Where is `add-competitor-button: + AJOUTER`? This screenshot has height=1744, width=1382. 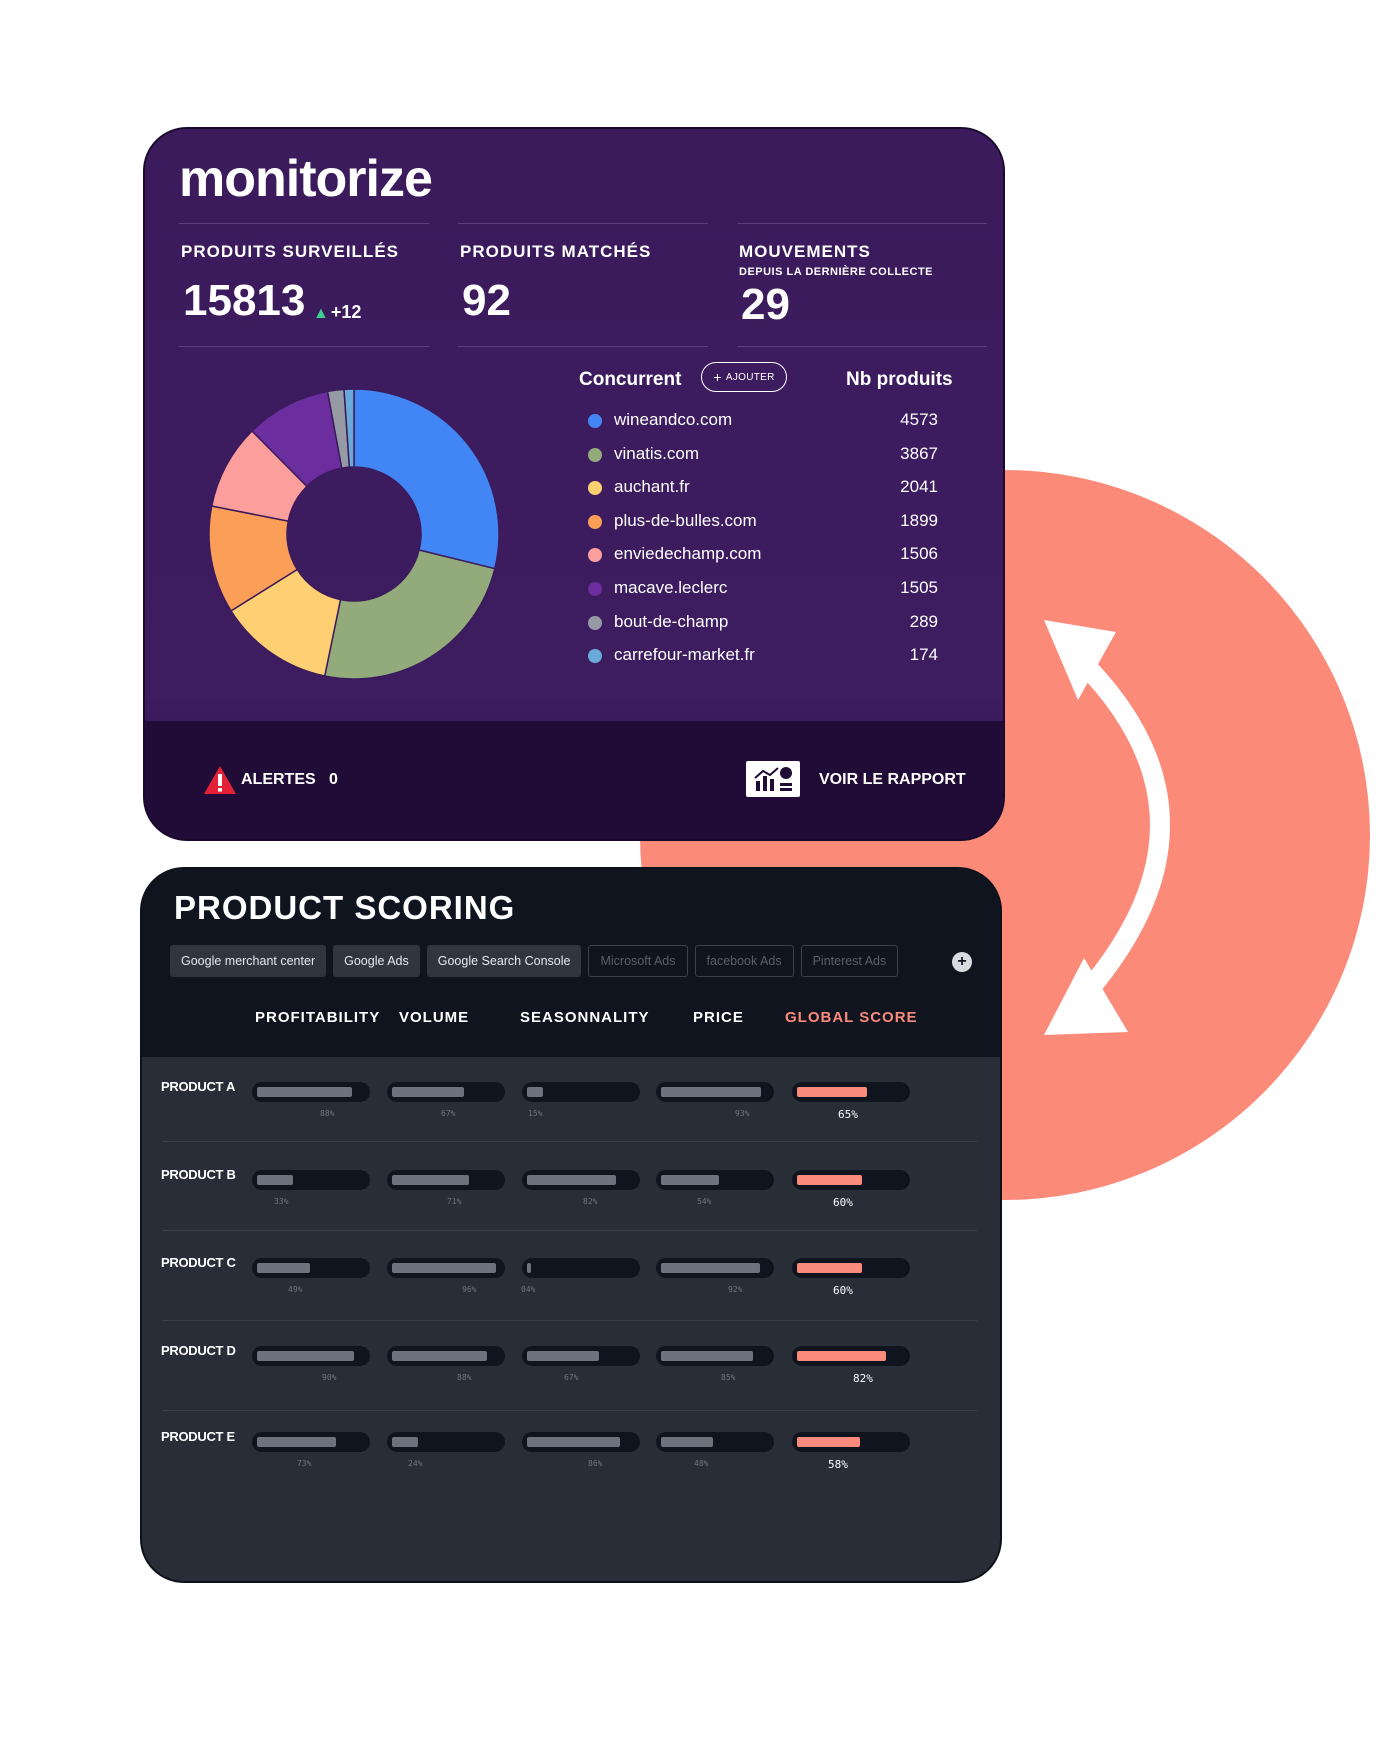 add-competitor-button: + AJOUTER is located at coordinates (744, 377).